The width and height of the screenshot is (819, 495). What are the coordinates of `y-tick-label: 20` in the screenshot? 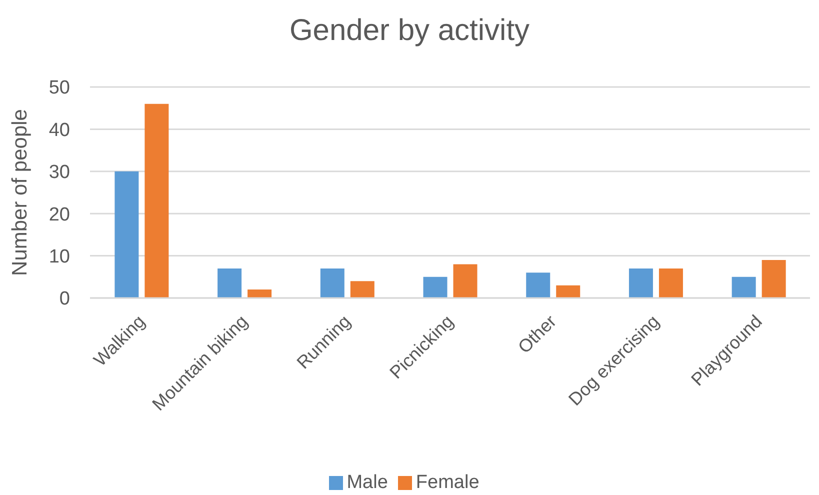 It's located at (59, 215).